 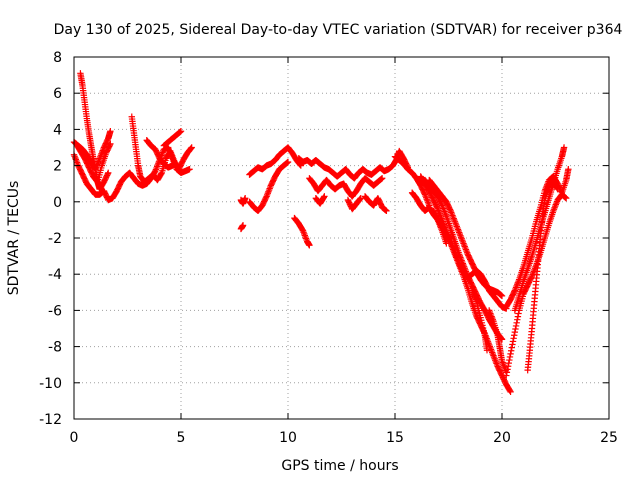 I want to click on y-tick-label: -4, so click(x=55, y=275).